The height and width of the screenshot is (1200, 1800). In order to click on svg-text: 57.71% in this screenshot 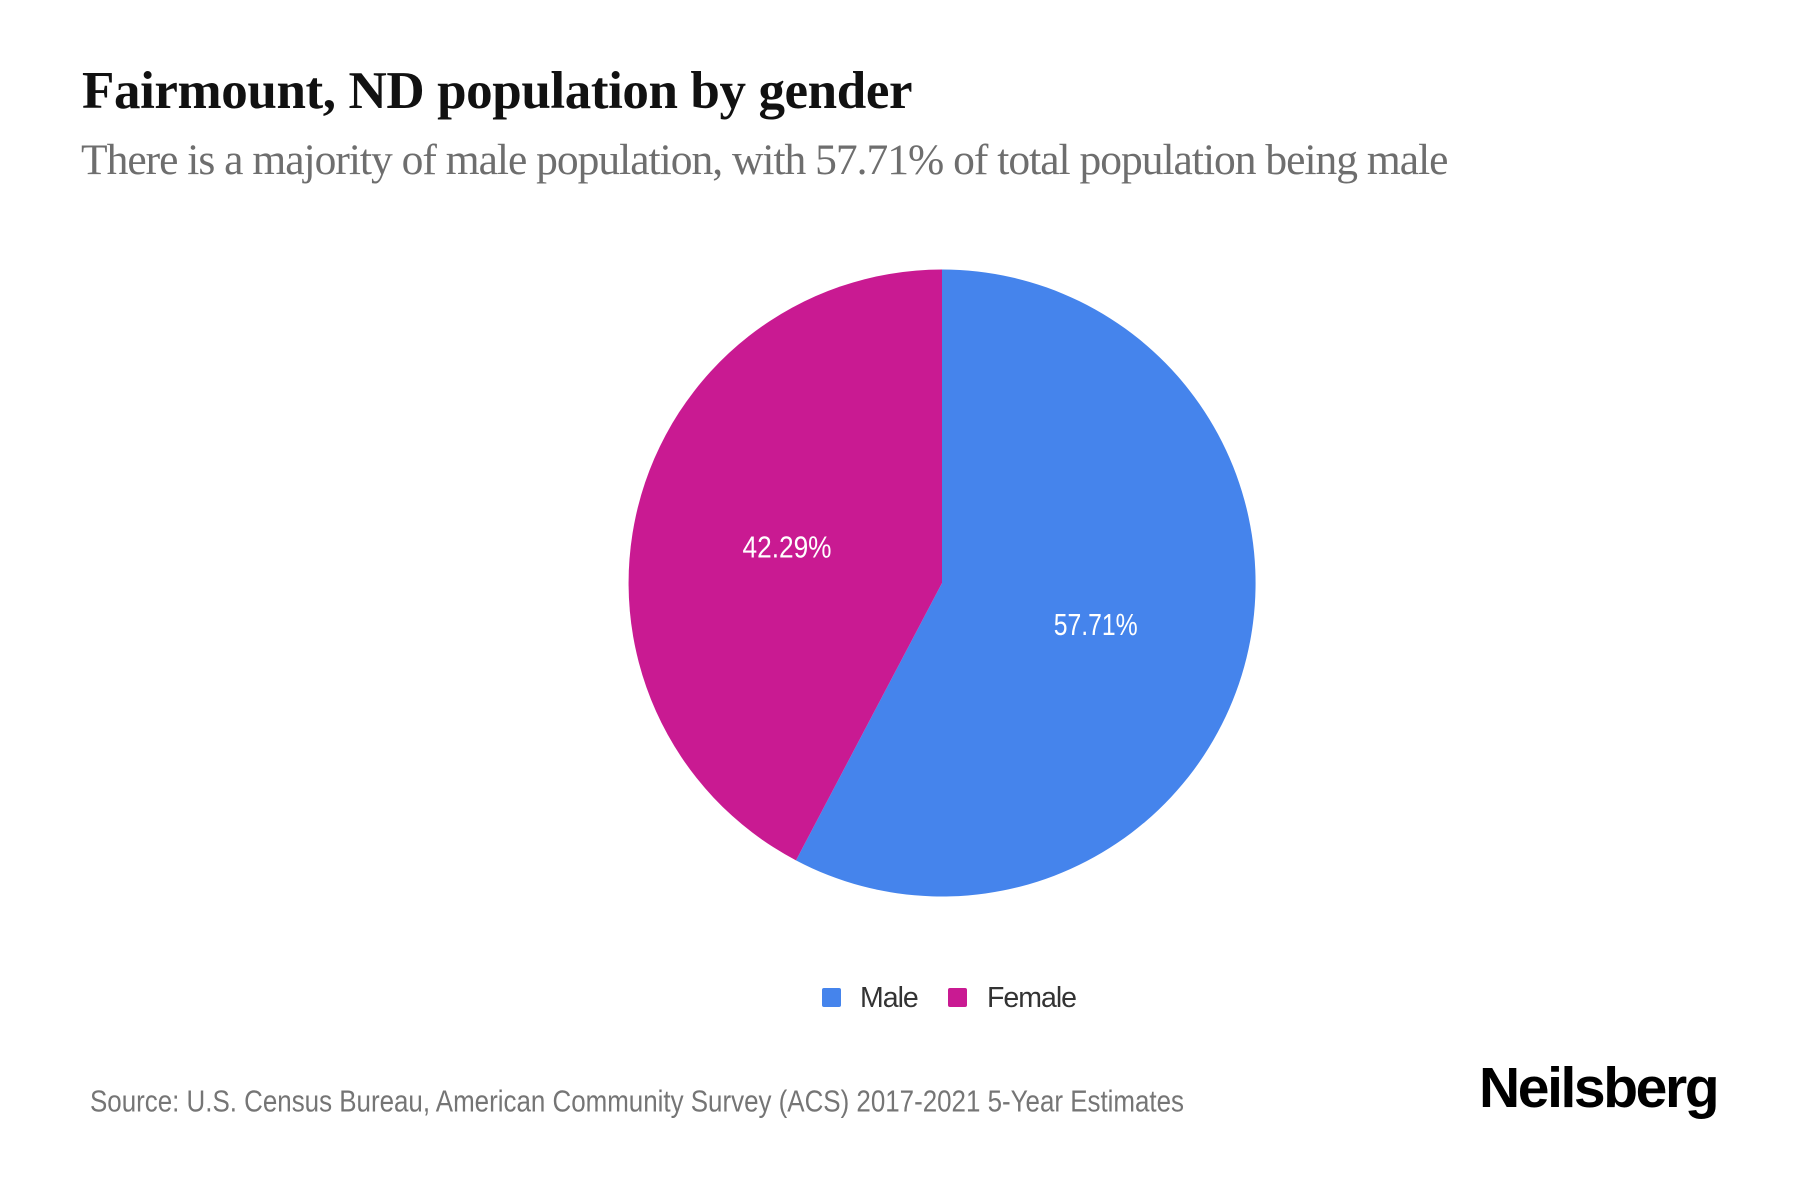, I will do `click(1096, 624)`.